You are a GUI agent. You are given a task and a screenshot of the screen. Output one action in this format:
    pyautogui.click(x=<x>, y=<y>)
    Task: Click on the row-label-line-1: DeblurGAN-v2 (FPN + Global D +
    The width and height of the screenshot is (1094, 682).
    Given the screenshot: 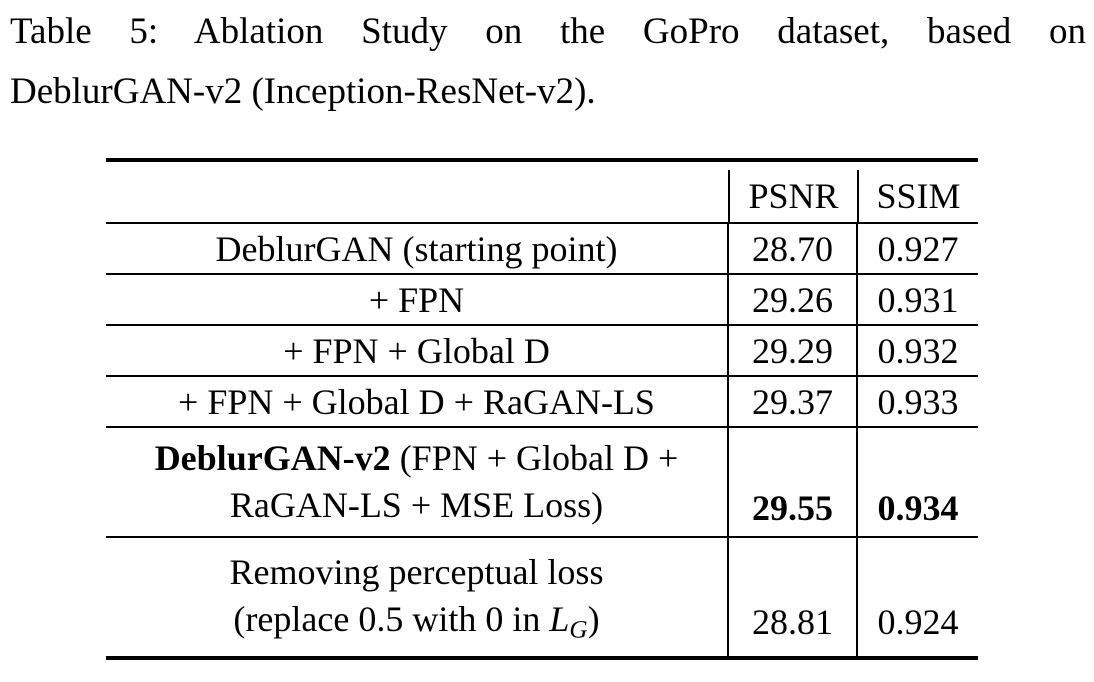 What is the action you would take?
    pyautogui.click(x=416, y=458)
    